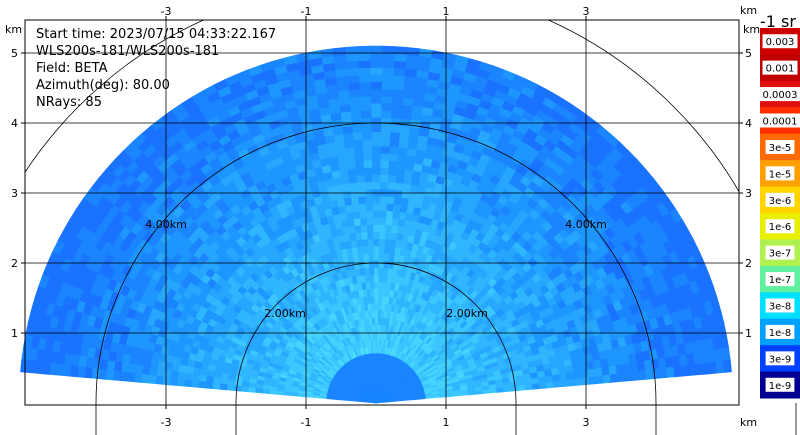 The height and width of the screenshot is (435, 800). Describe the element at coordinates (13, 29) in the screenshot. I see `y-unit-label-left: km` at that location.